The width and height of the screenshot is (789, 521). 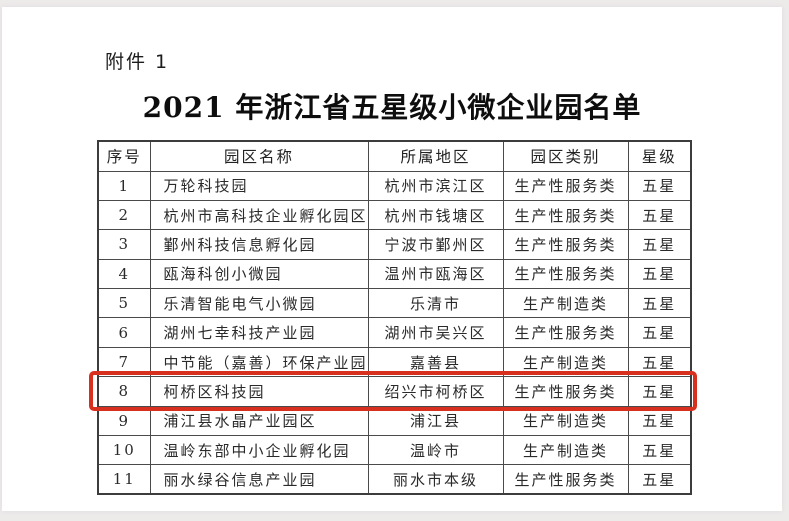 I want to click on cell-region: 嘉善县, so click(x=435, y=362).